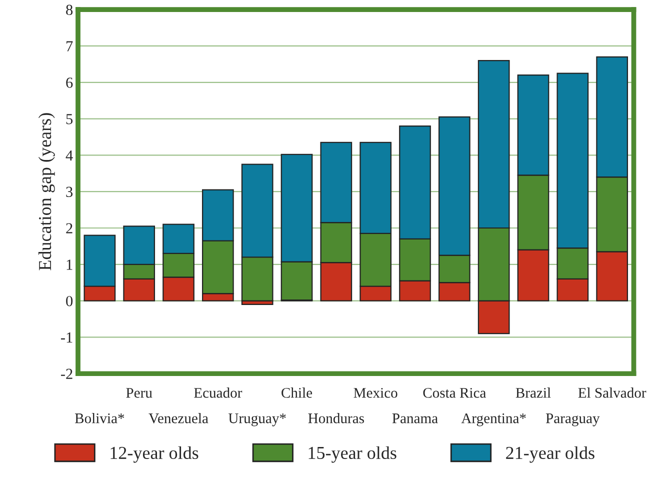 The image size is (650, 479). Describe the element at coordinates (376, 393) in the screenshot. I see `x-tick-label: Mexico` at that location.